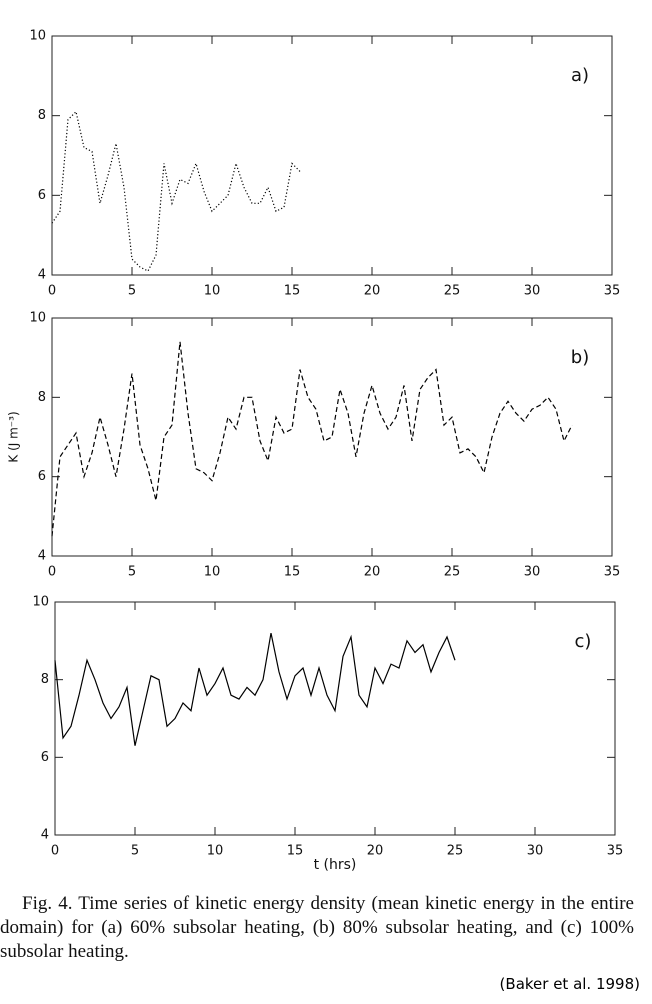 Image resolution: width=652 pixels, height=1004 pixels. What do you see at coordinates (580, 357) in the screenshot?
I see `panel-label: b)` at bounding box center [580, 357].